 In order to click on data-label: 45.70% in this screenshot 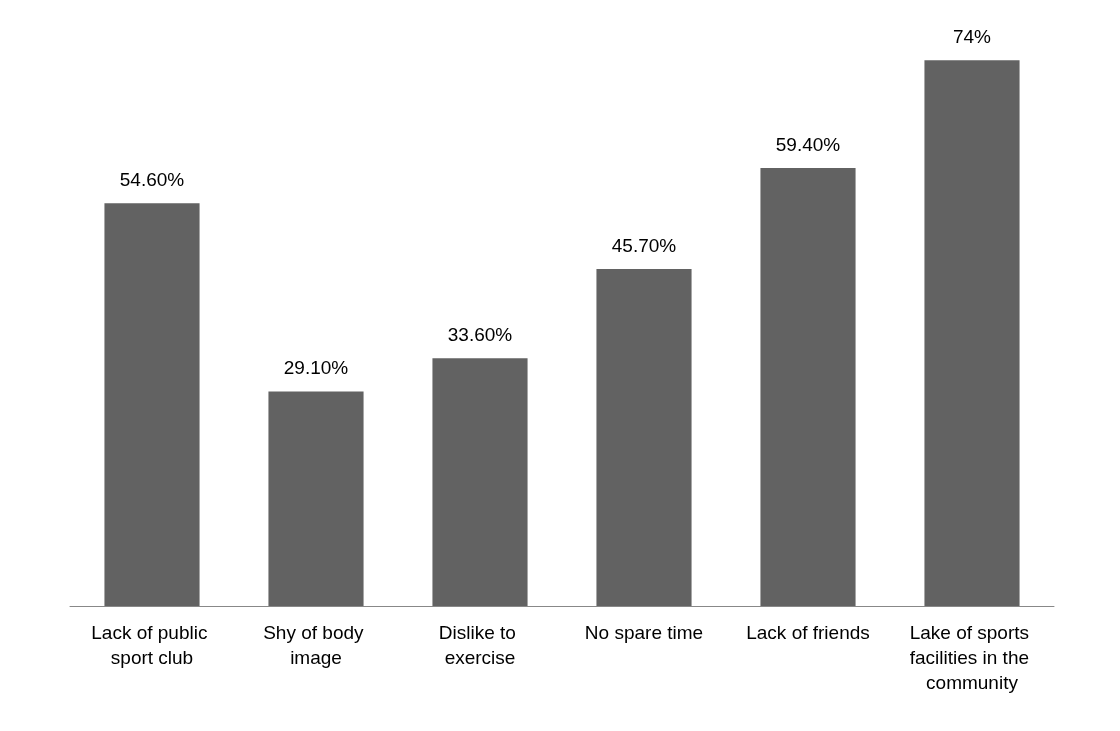, I will do `click(644, 245)`.